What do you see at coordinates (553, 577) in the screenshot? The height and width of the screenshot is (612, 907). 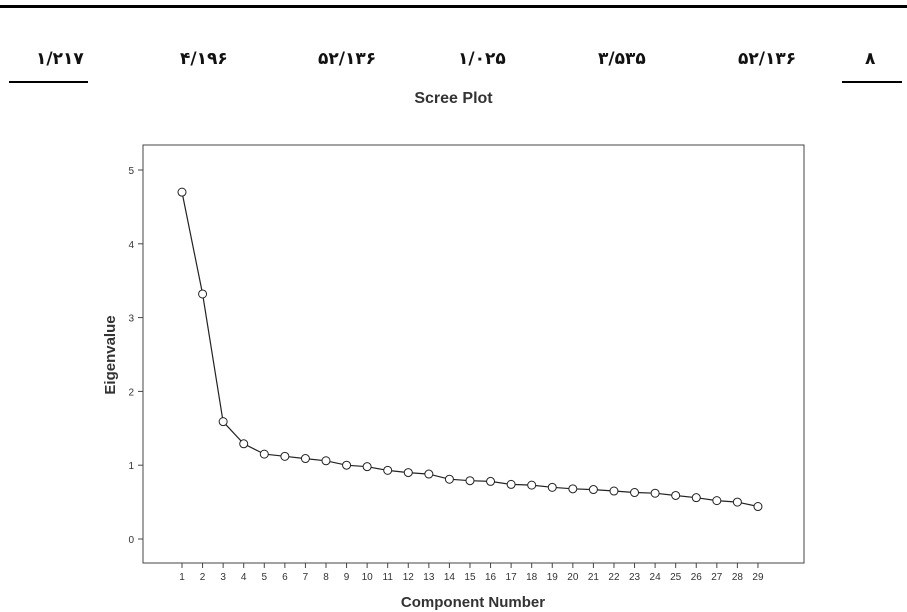 I see `x-tick-label: 19` at bounding box center [553, 577].